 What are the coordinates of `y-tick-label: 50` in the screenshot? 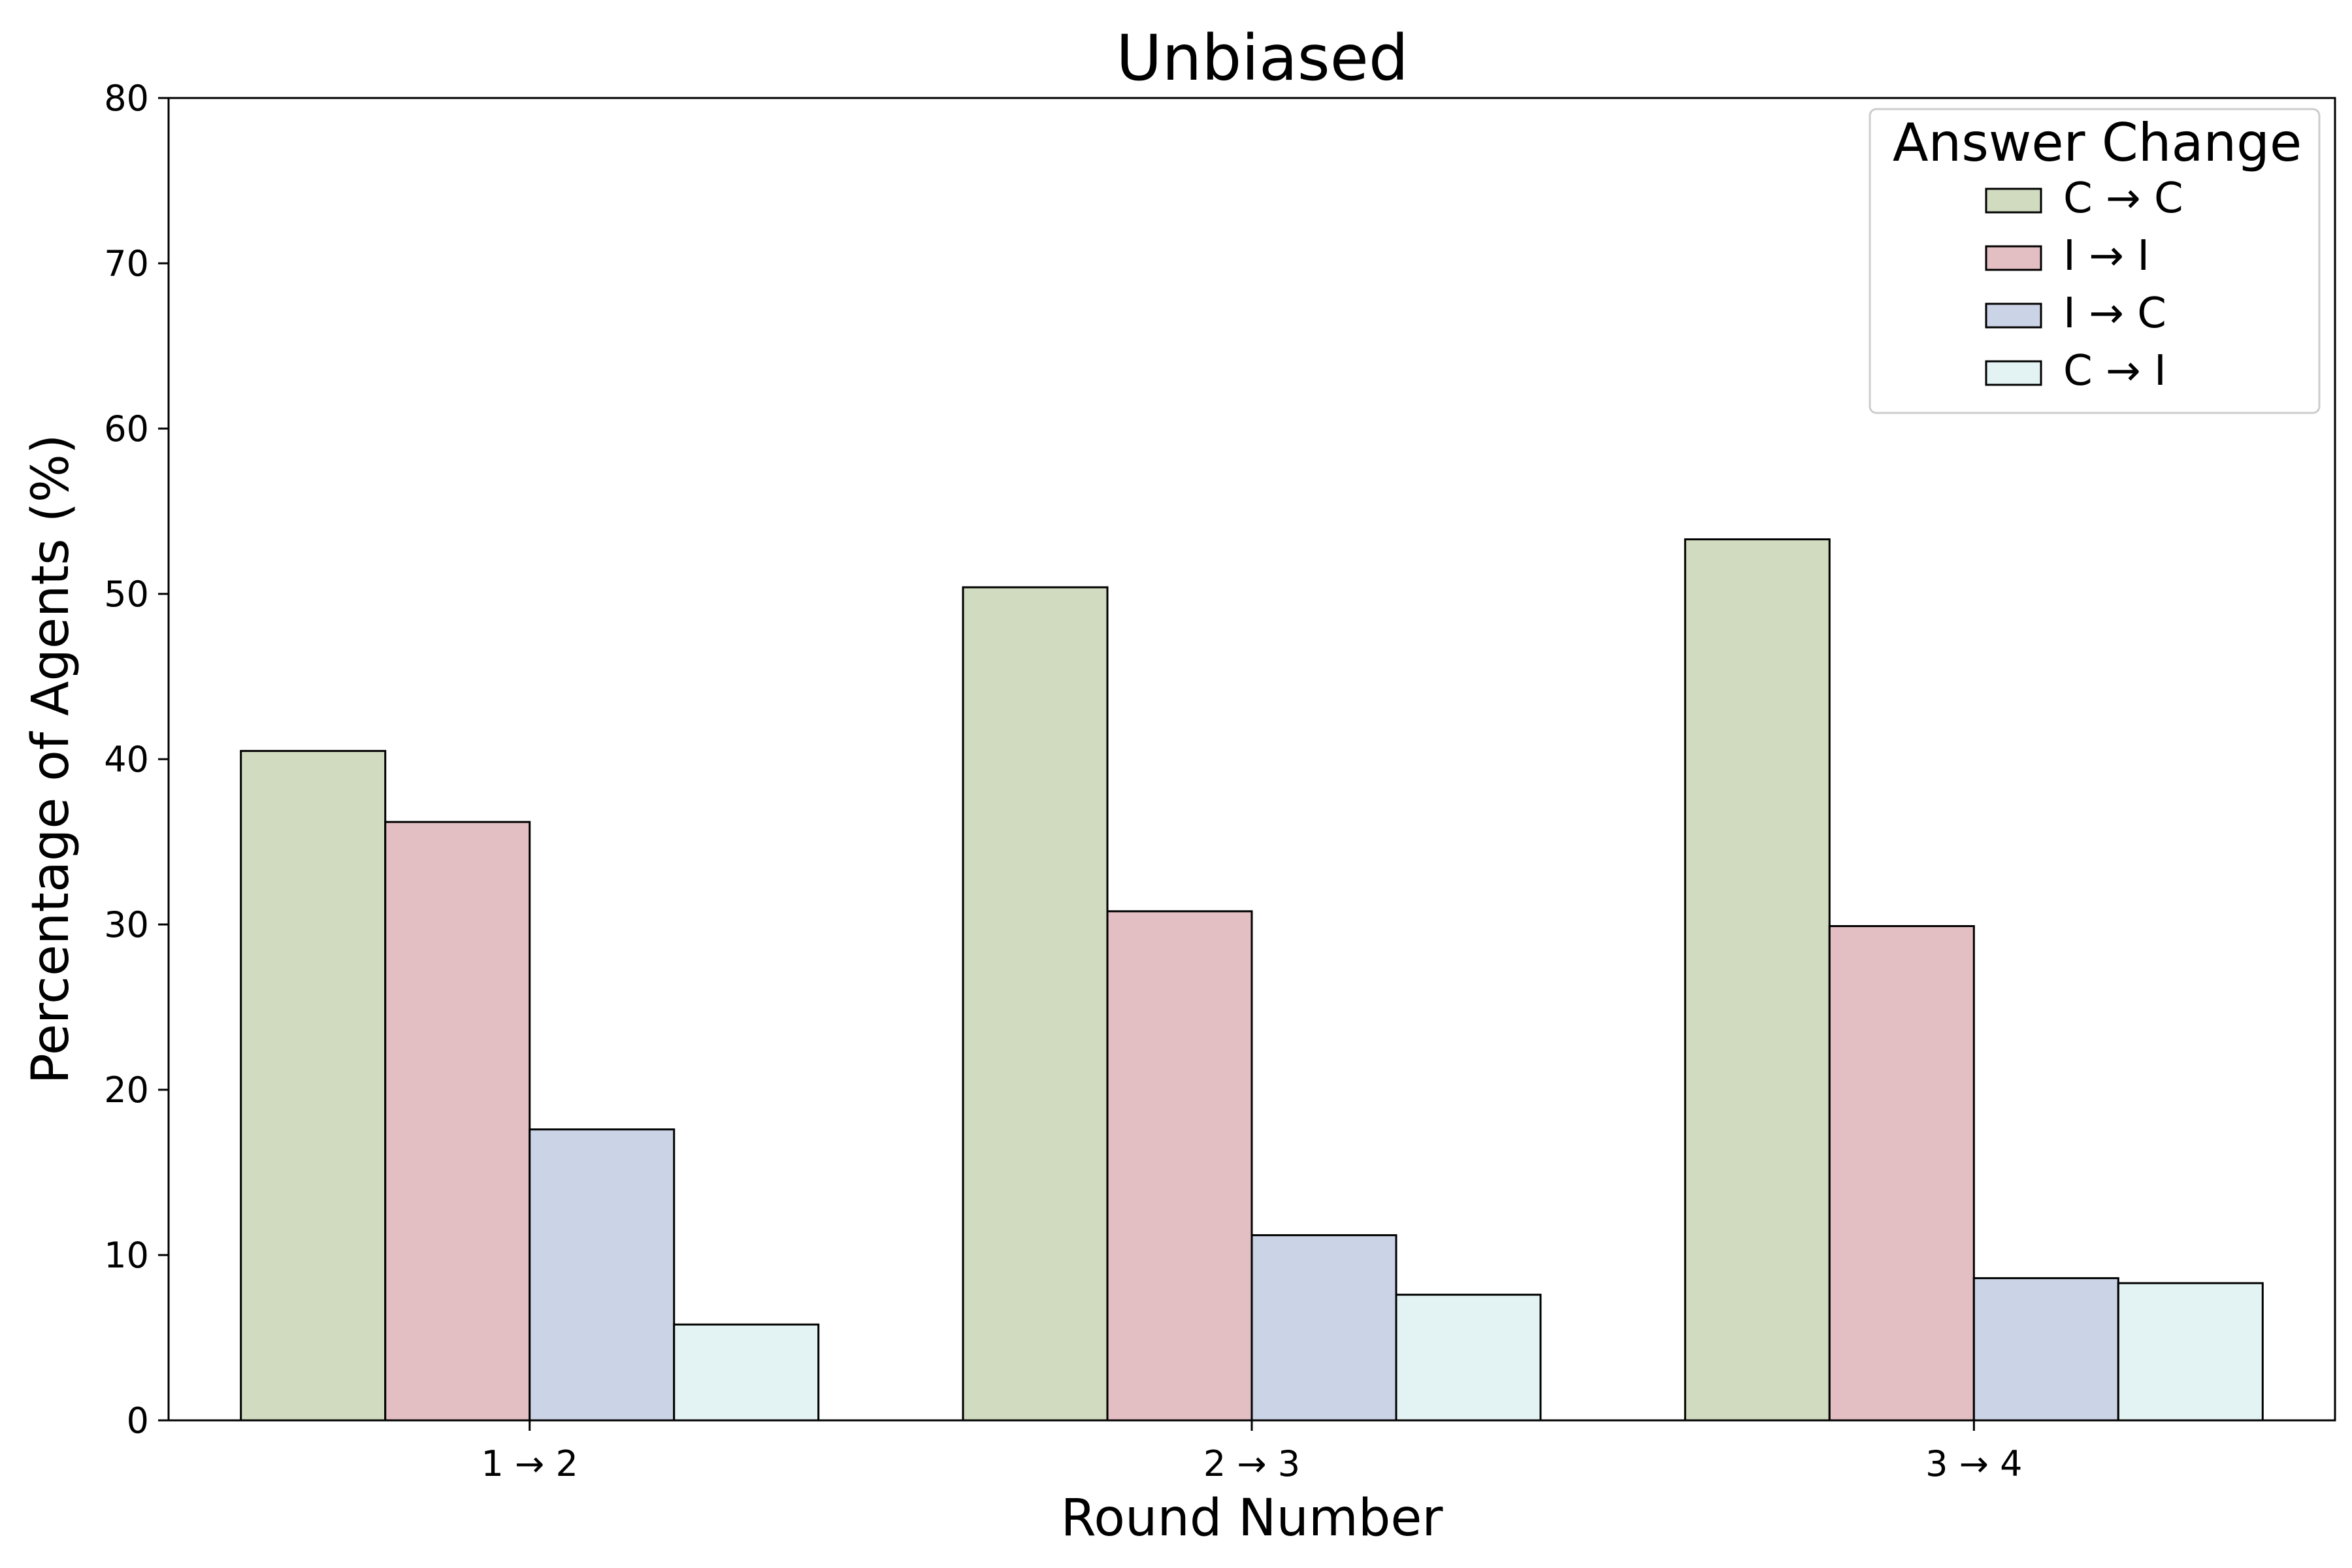 It's located at (126, 594).